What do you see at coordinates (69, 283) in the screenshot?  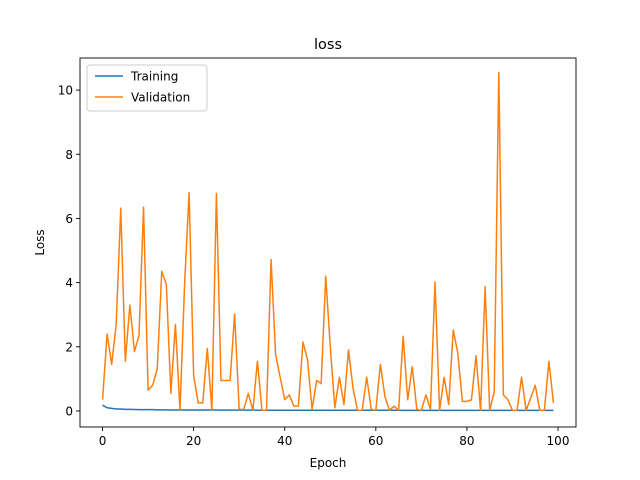 I see `y-tick-label: 4` at bounding box center [69, 283].